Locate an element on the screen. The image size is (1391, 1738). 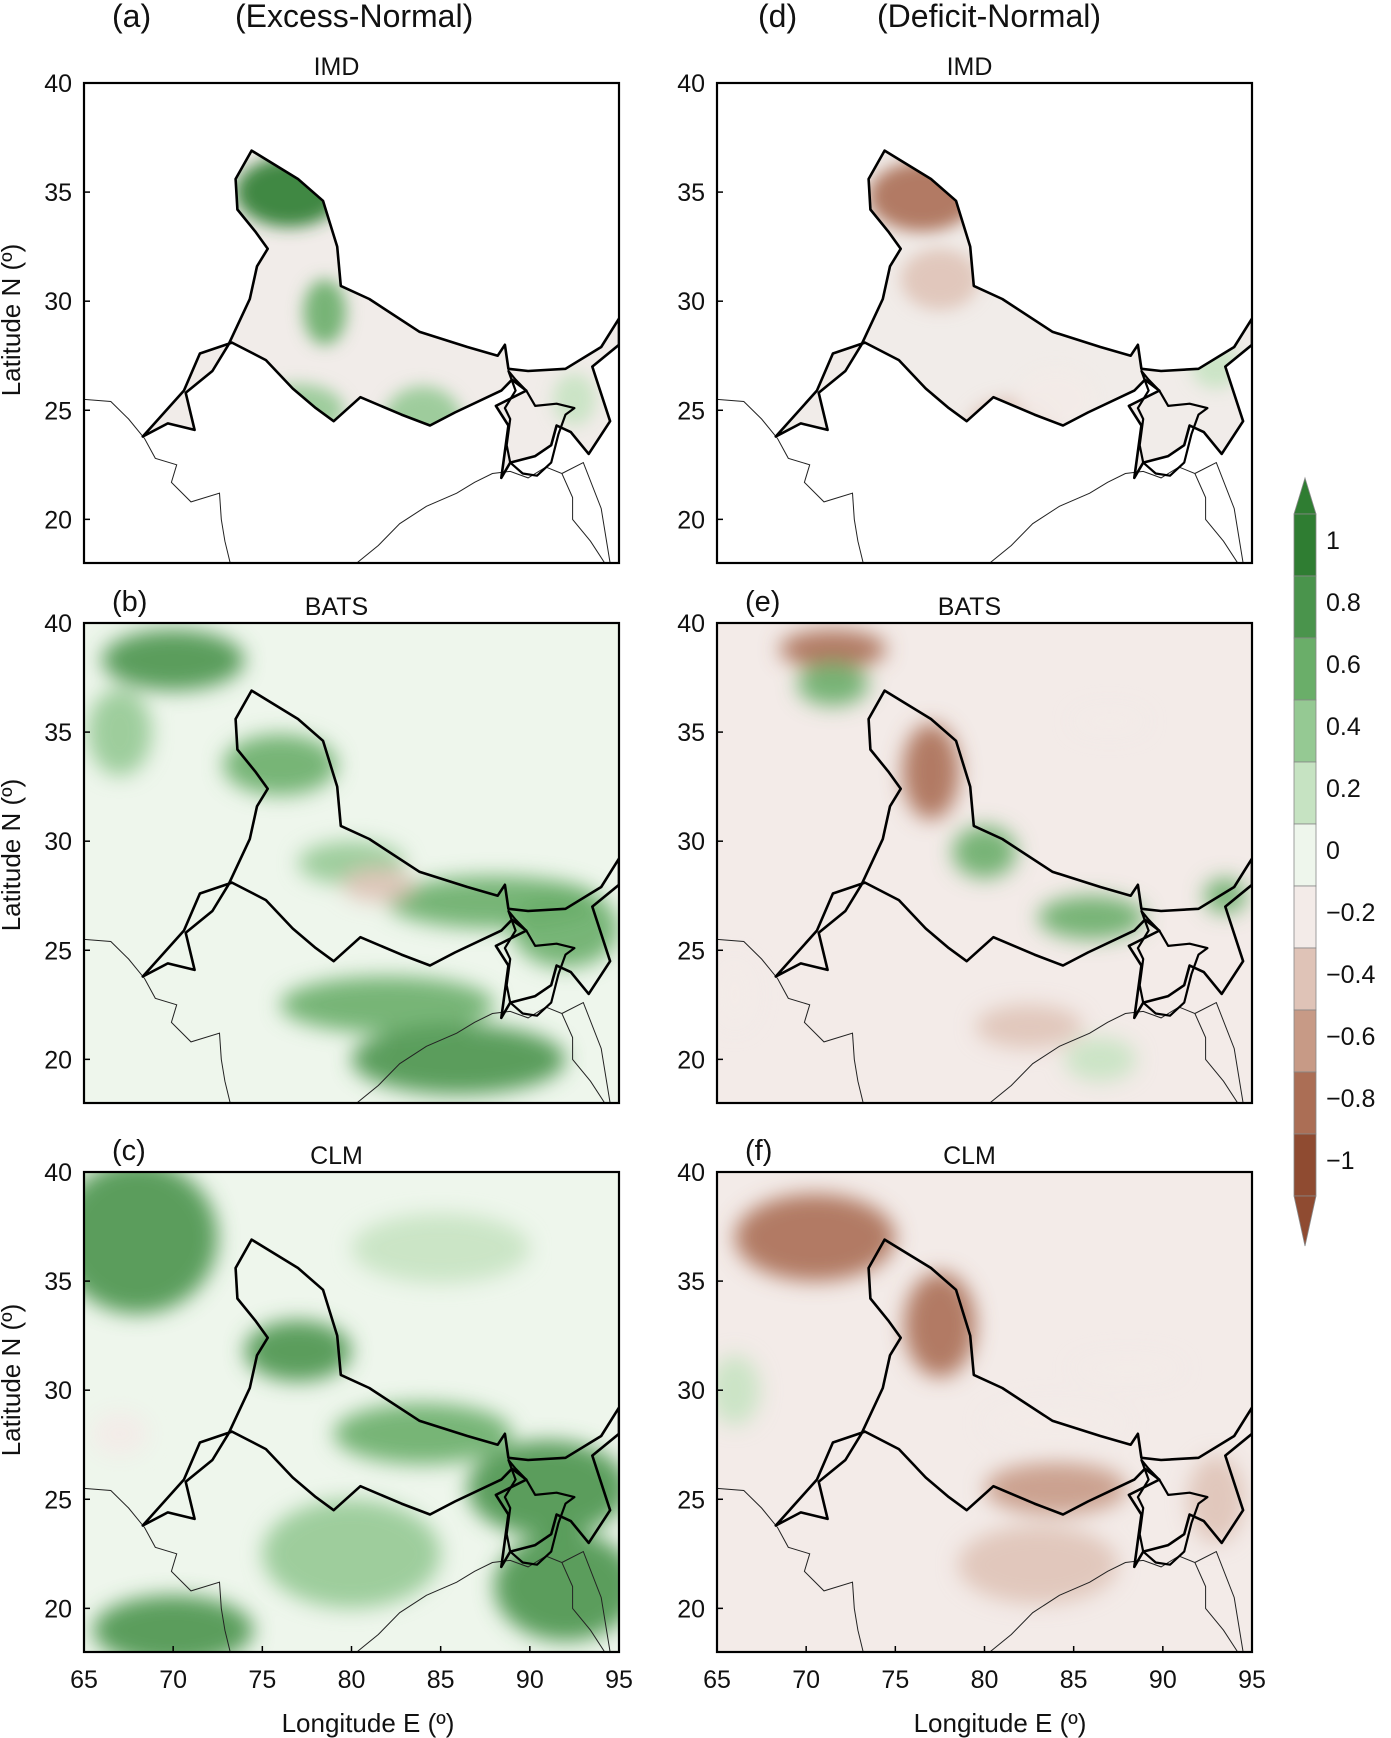
map-panel-bats-excess: BATS (b) 20 25 30 35 40 is located at coordinates (332, 845).